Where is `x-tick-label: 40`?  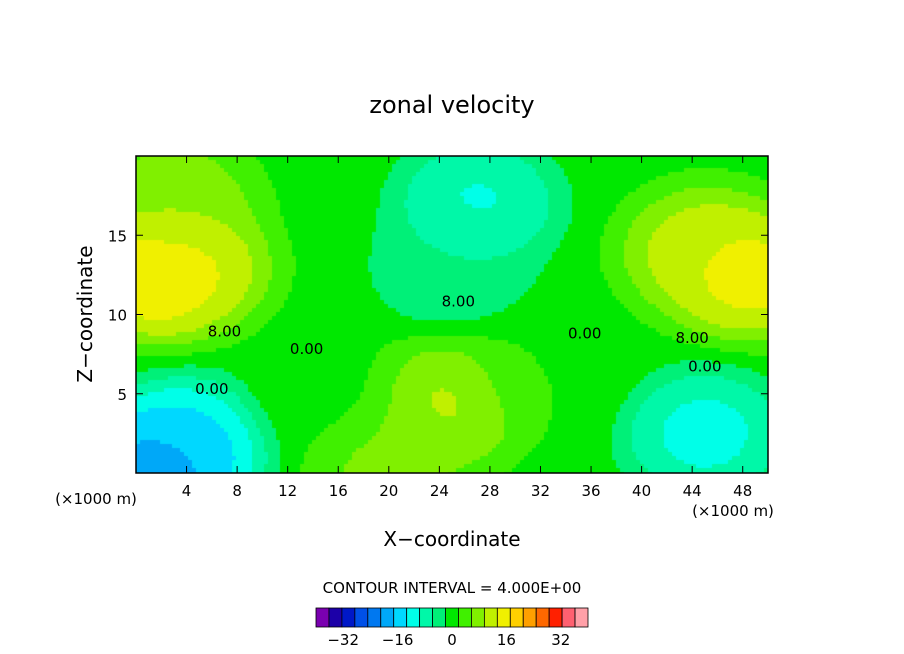
x-tick-label: 40 is located at coordinates (641, 491).